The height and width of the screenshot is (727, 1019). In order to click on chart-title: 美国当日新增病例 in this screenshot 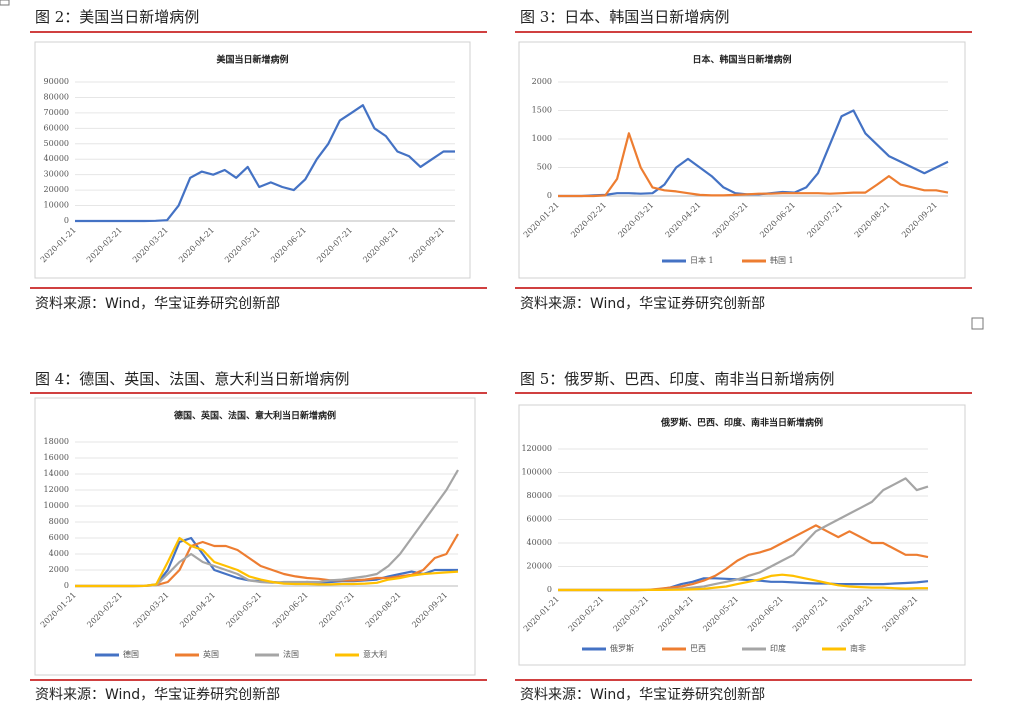, I will do `click(252, 60)`.